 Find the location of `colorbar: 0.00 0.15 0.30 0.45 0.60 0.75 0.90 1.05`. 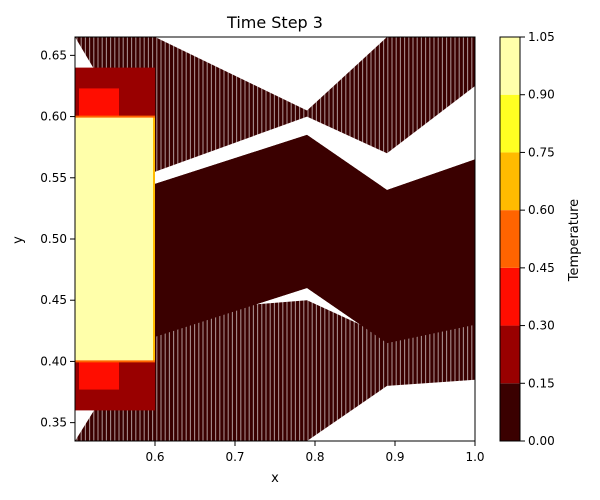

colorbar: 0.00 0.15 0.30 0.45 0.60 0.75 0.90 1.05 is located at coordinates (527, 239).